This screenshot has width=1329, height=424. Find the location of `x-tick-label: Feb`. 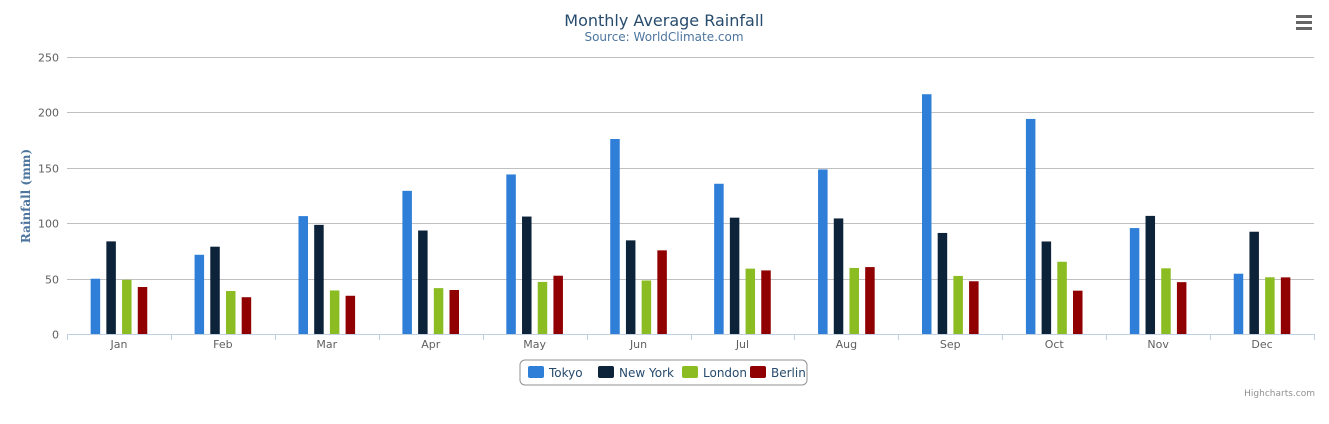

x-tick-label: Feb is located at coordinates (222, 344).